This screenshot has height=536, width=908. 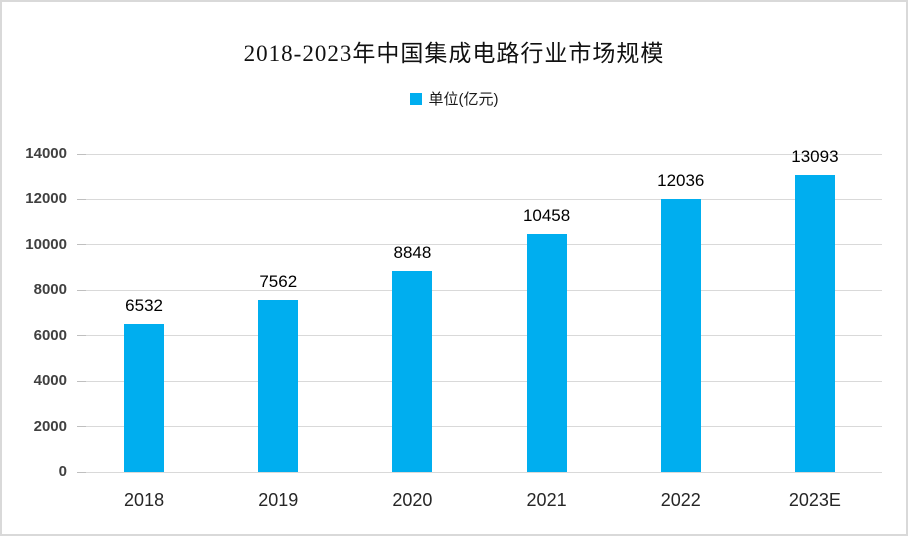 What do you see at coordinates (814, 500) in the screenshot?
I see `x-axis-label: 2023E` at bounding box center [814, 500].